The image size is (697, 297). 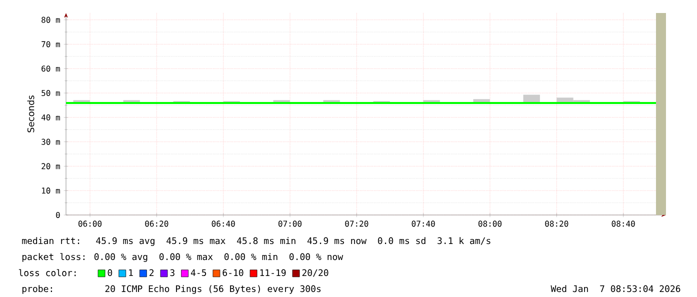 What do you see at coordinates (615, 288) in the screenshot?
I see `text: Wed Jan 7 08:53:04 2026` at bounding box center [615, 288].